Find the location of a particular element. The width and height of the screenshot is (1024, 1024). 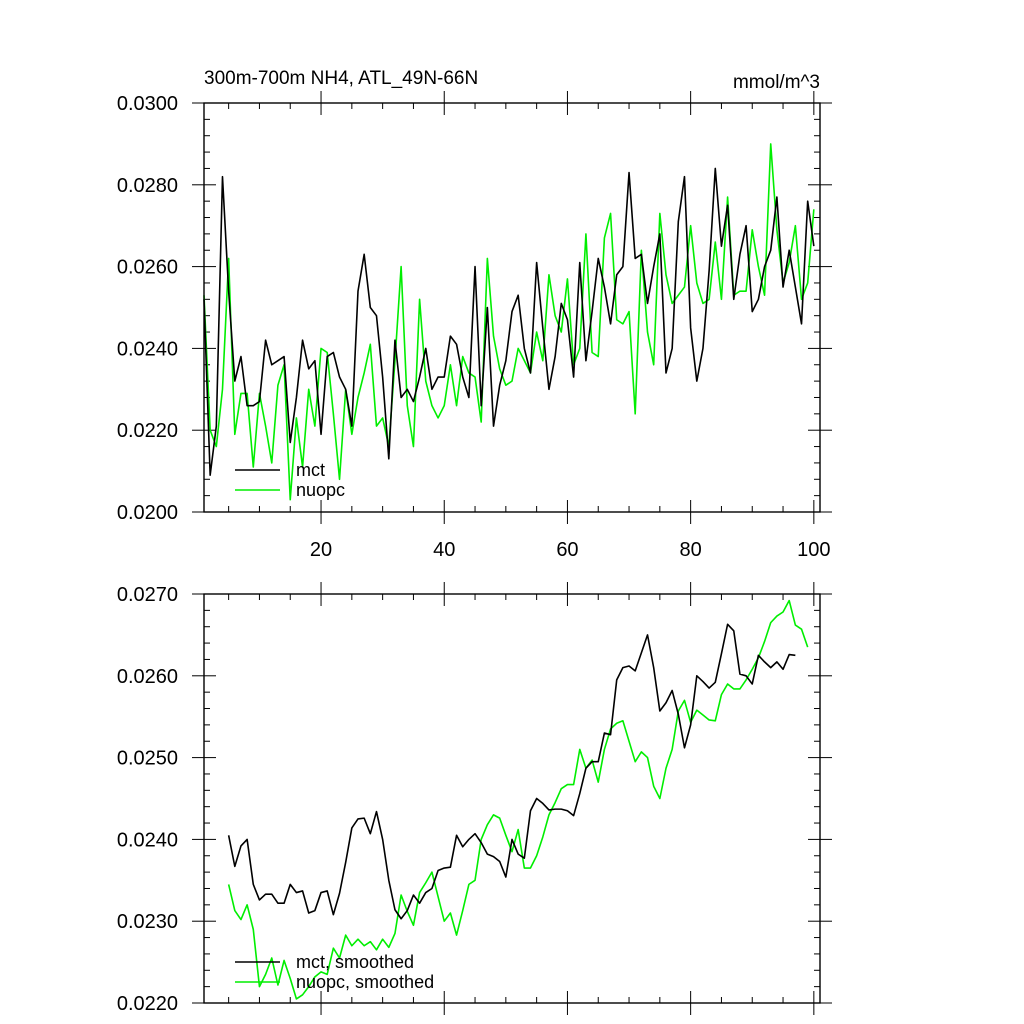

y-tick-label: 0.0270 is located at coordinates (147, 595).